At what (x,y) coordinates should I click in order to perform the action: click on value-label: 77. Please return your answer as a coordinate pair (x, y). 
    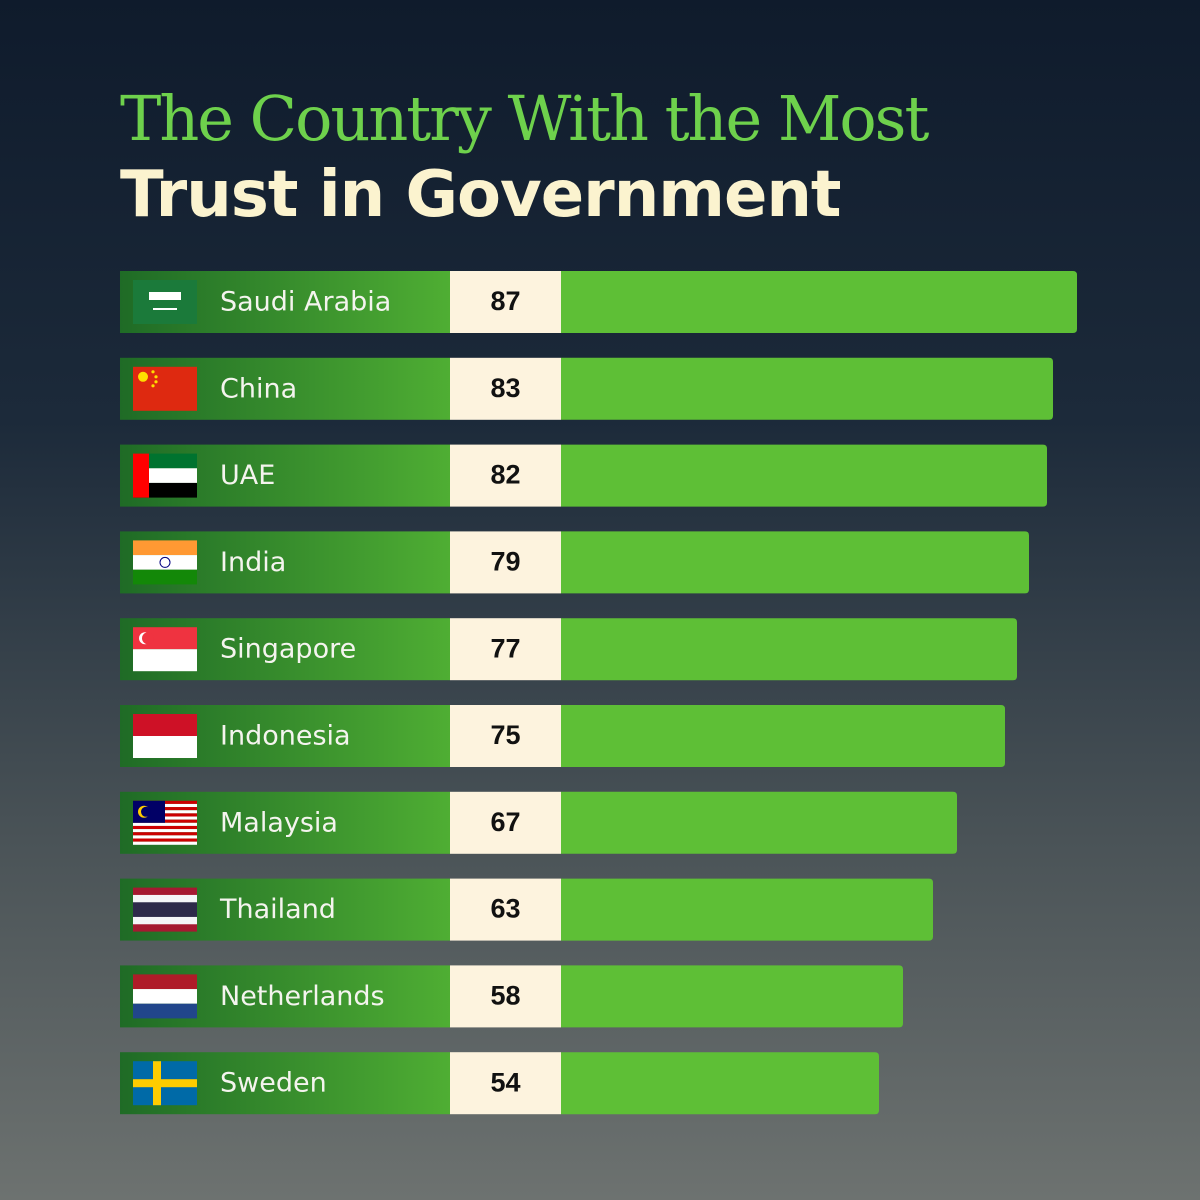
    Looking at the image, I should click on (505, 648).